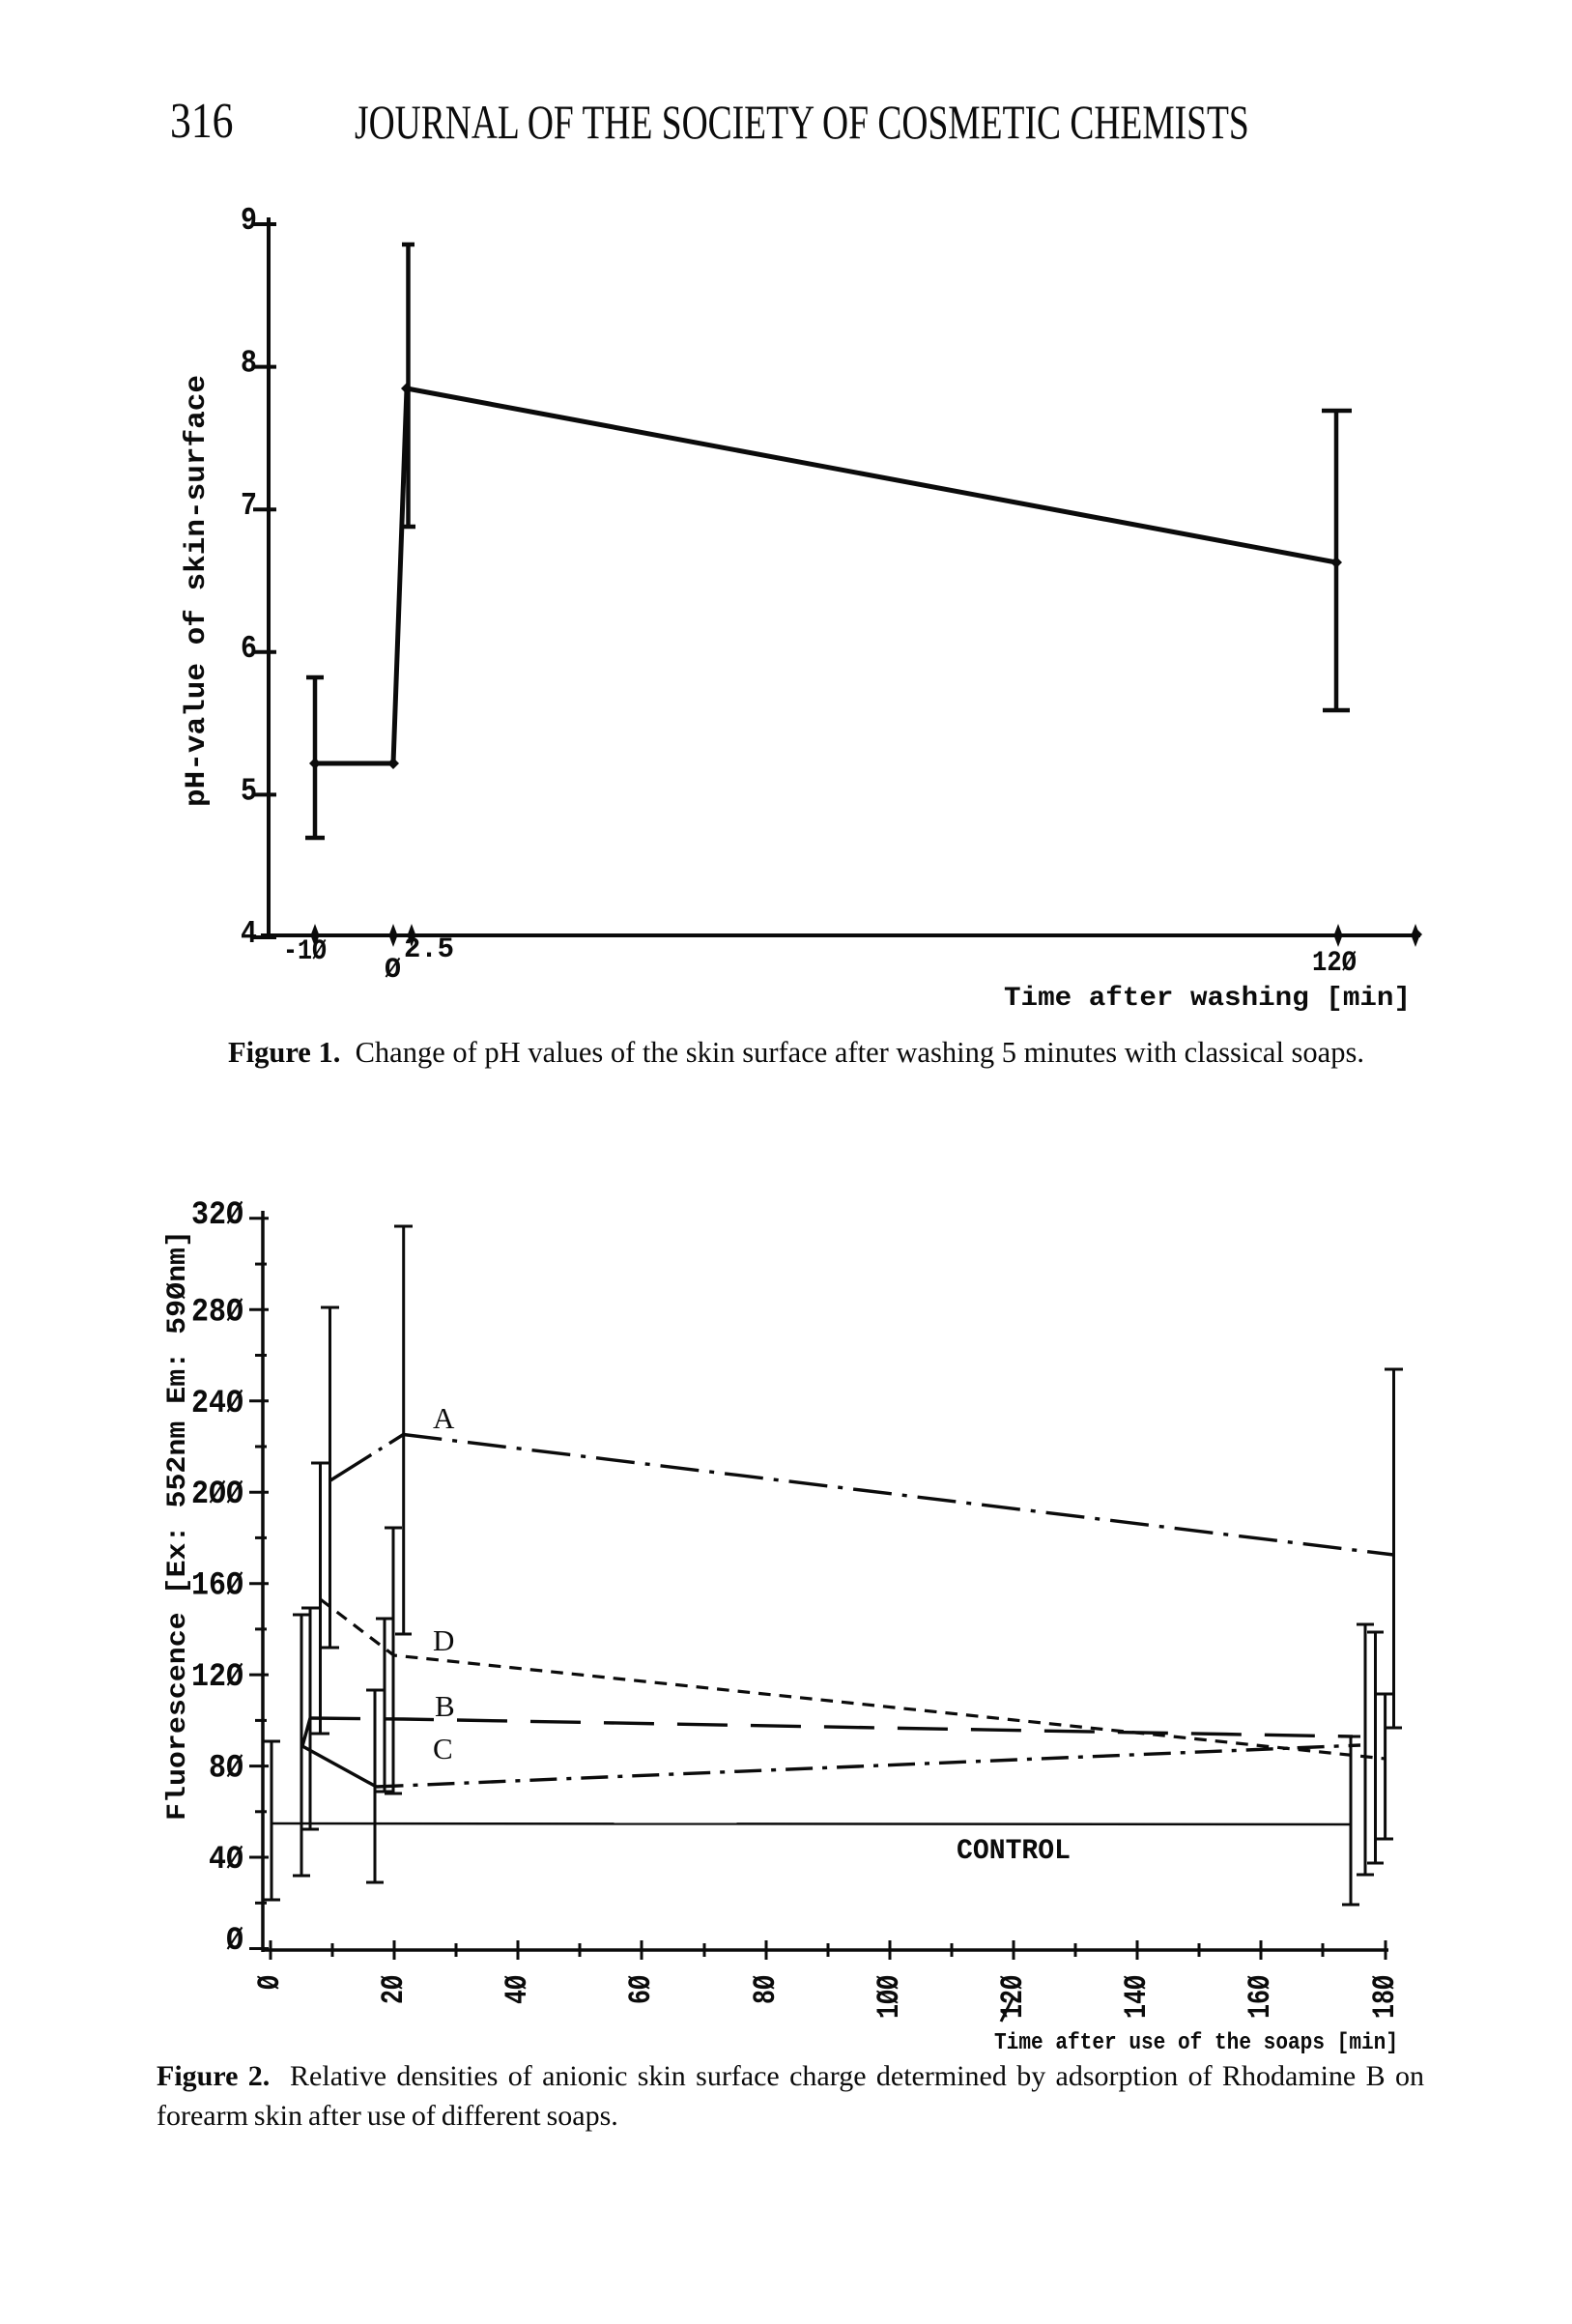  I want to click on svg-text: 28Ø, so click(217, 1313).